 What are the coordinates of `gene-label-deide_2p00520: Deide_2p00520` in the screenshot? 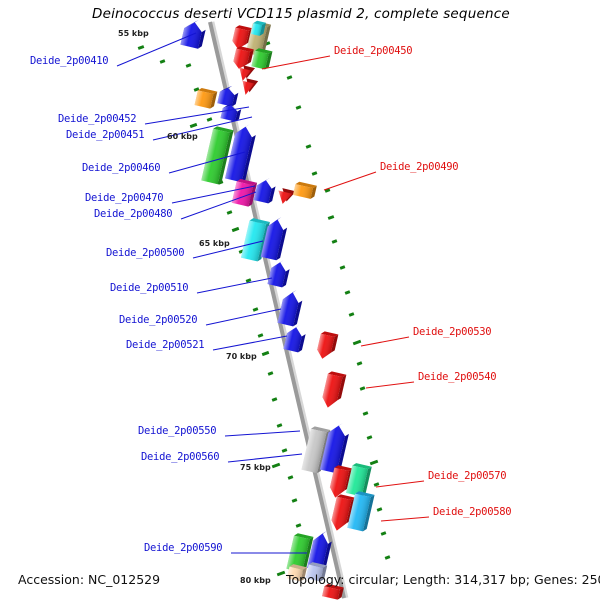 It's located at (158, 320).